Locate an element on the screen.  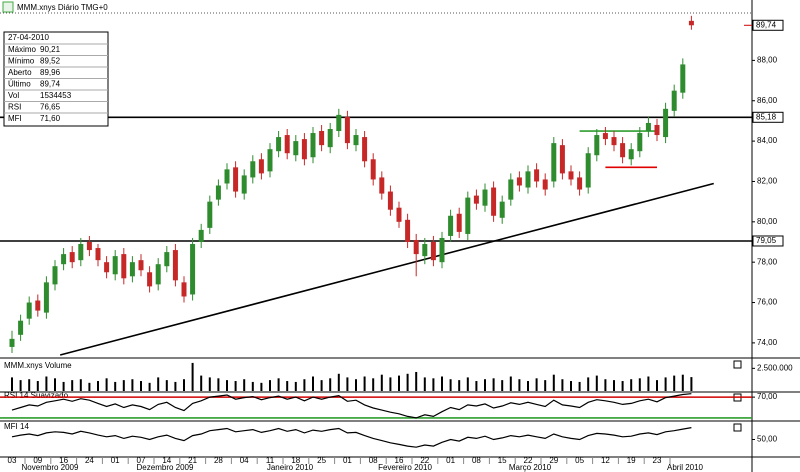
x-month-label: Dezembro 2009 is located at coordinates (165, 467).